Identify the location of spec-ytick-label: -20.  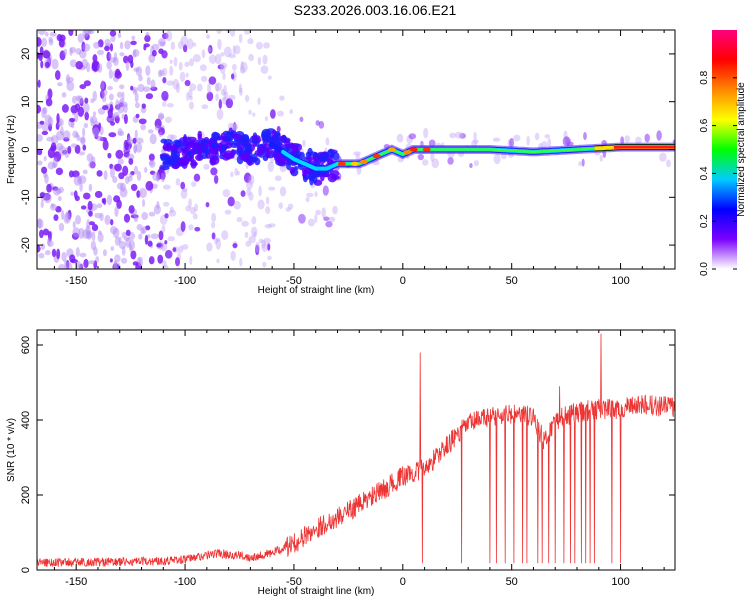
(26, 245).